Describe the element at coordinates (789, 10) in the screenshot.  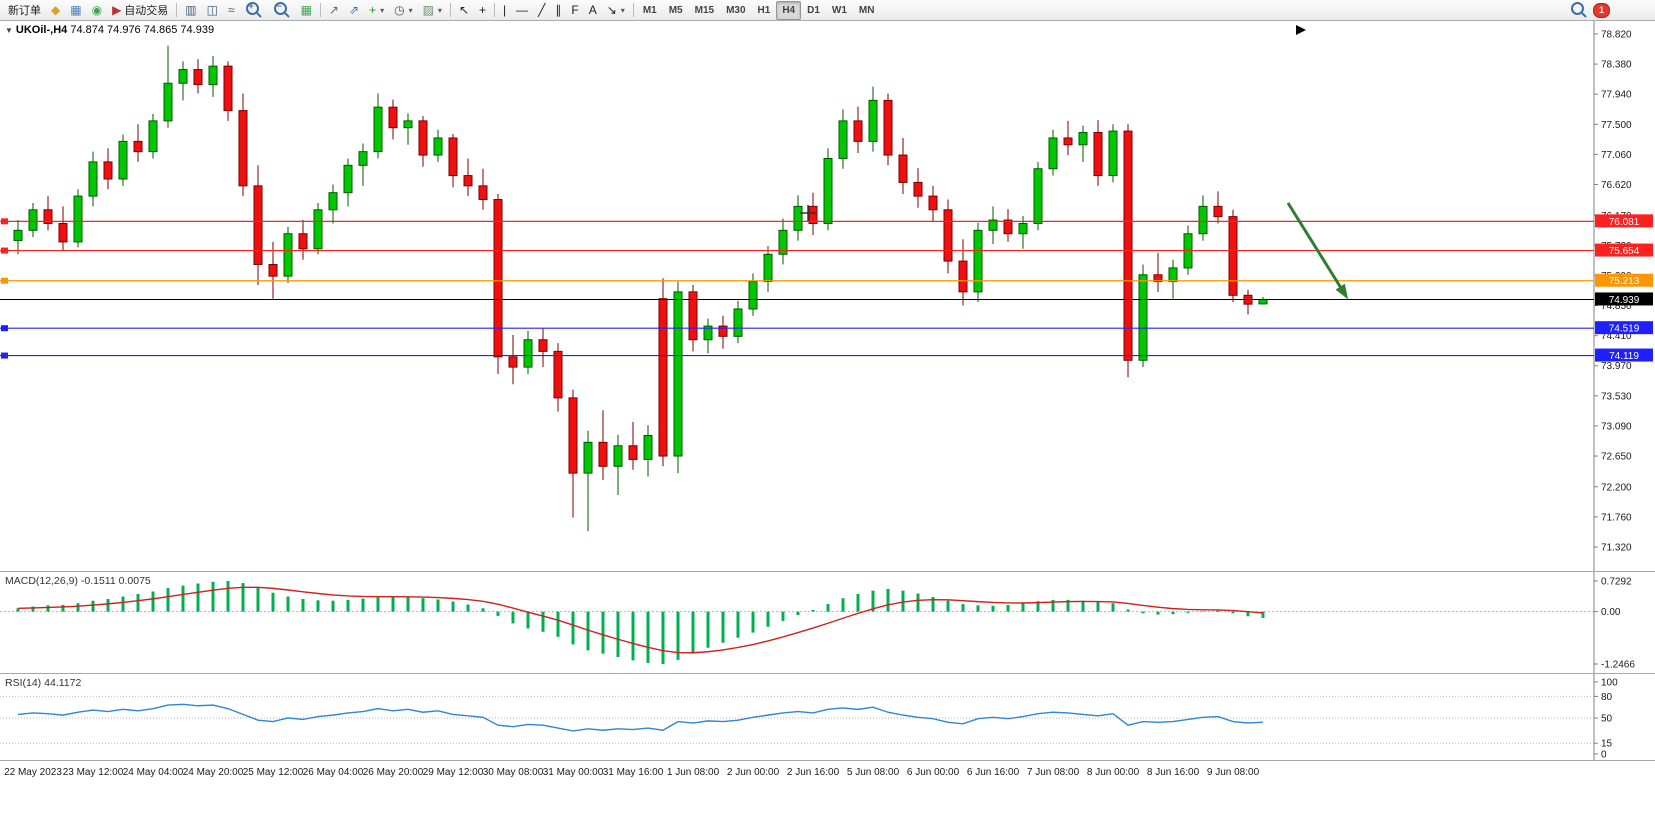
I see `timeframe-h4-button: H4` at that location.